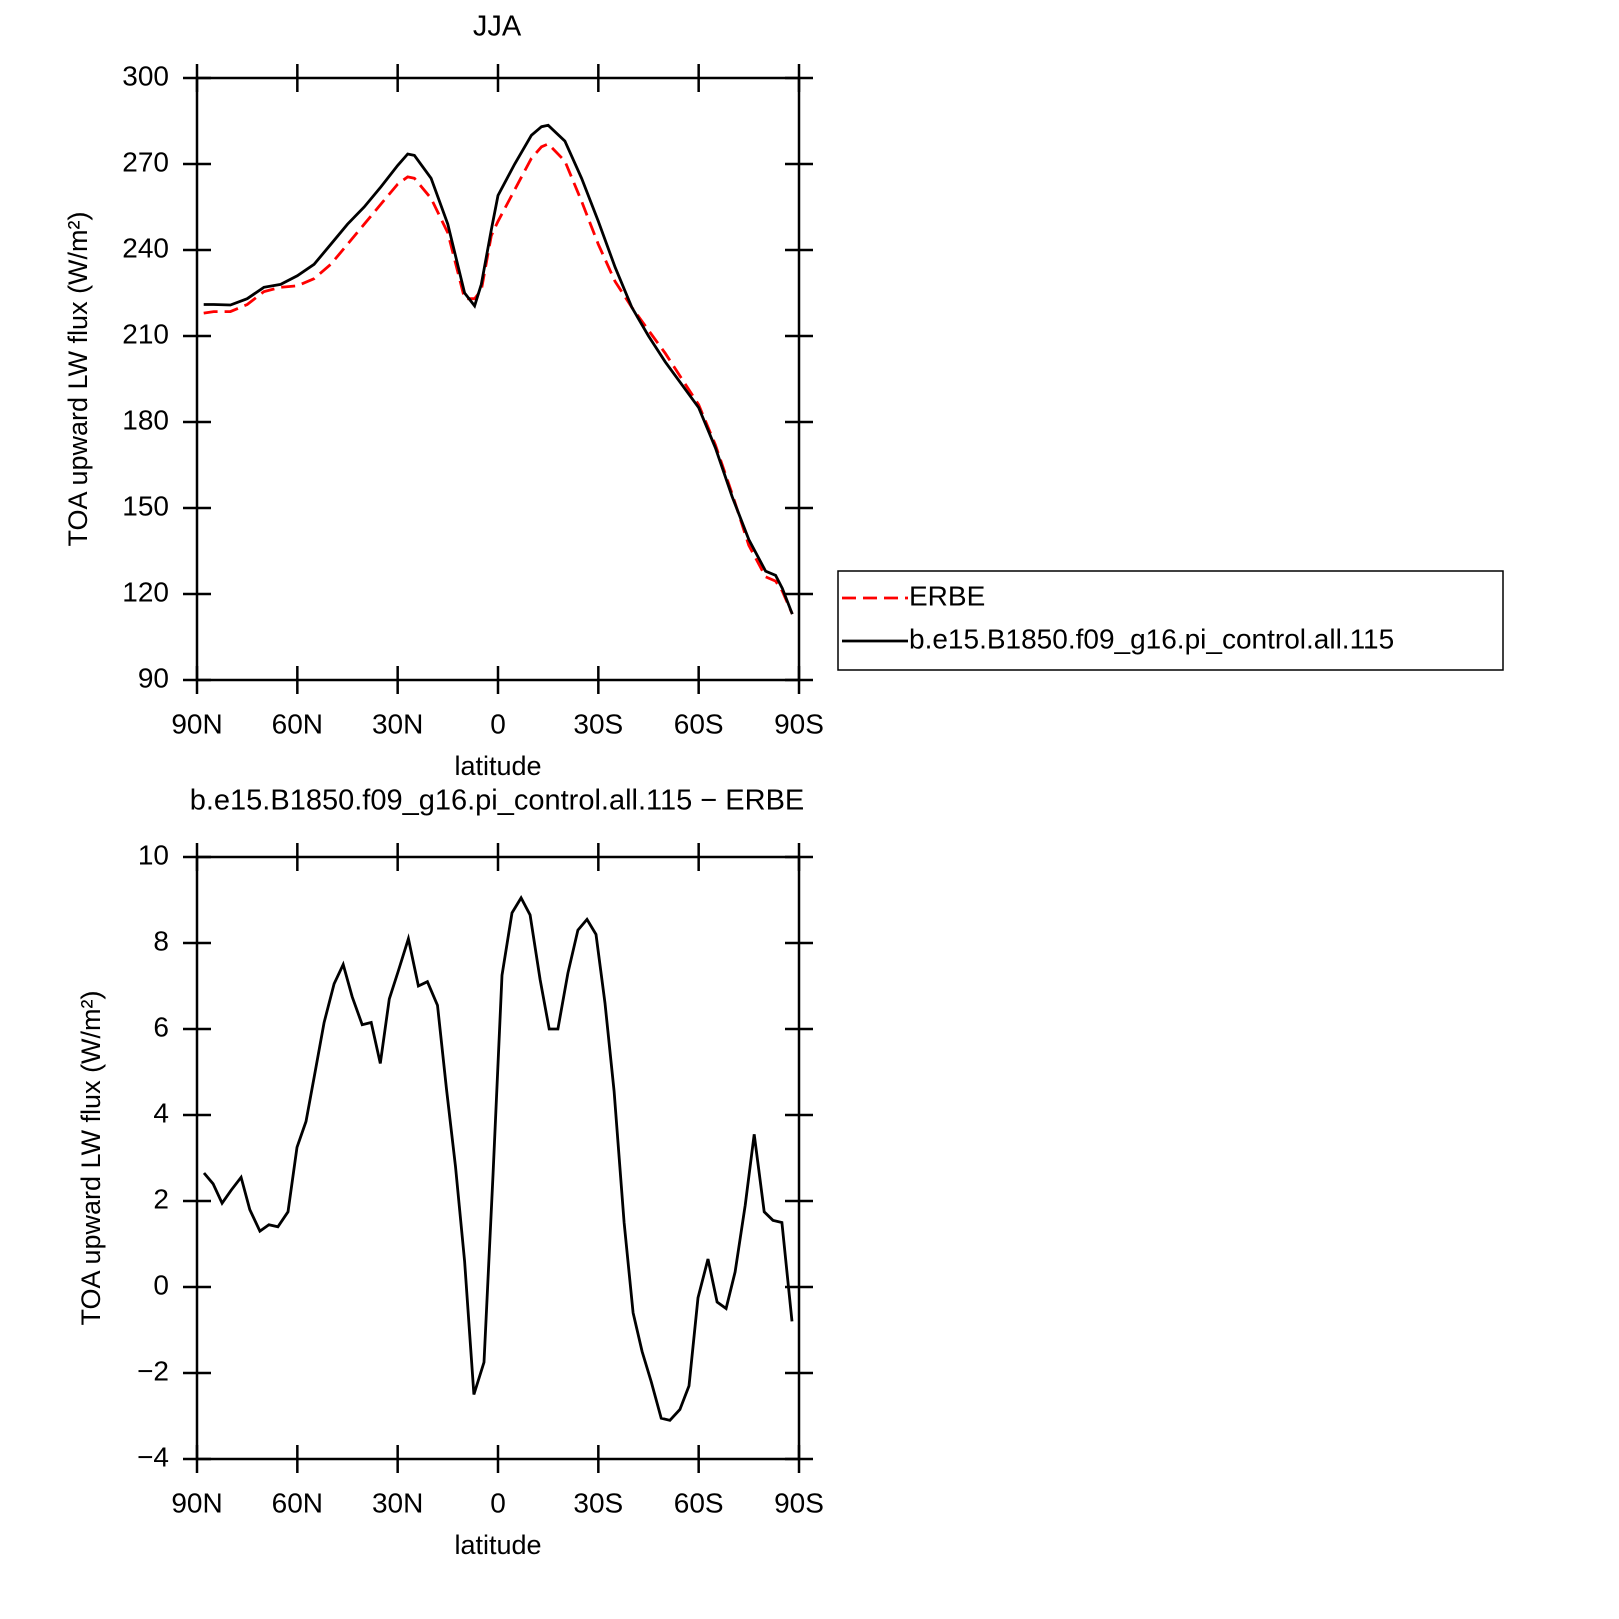  Describe the element at coordinates (145, 505) in the screenshot. I see `y-tick-label: 150` at that location.